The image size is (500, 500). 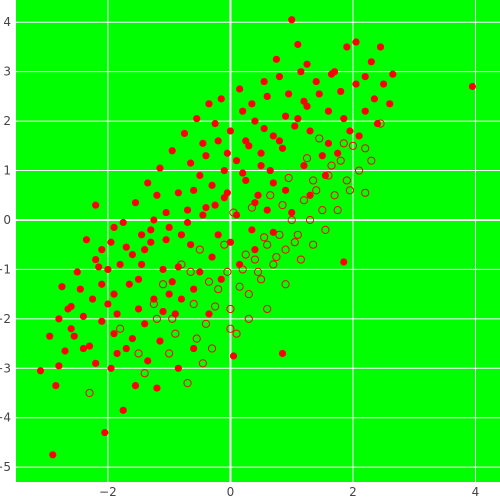 I want to click on y-tick-label: 4, so click(x=7, y=22).